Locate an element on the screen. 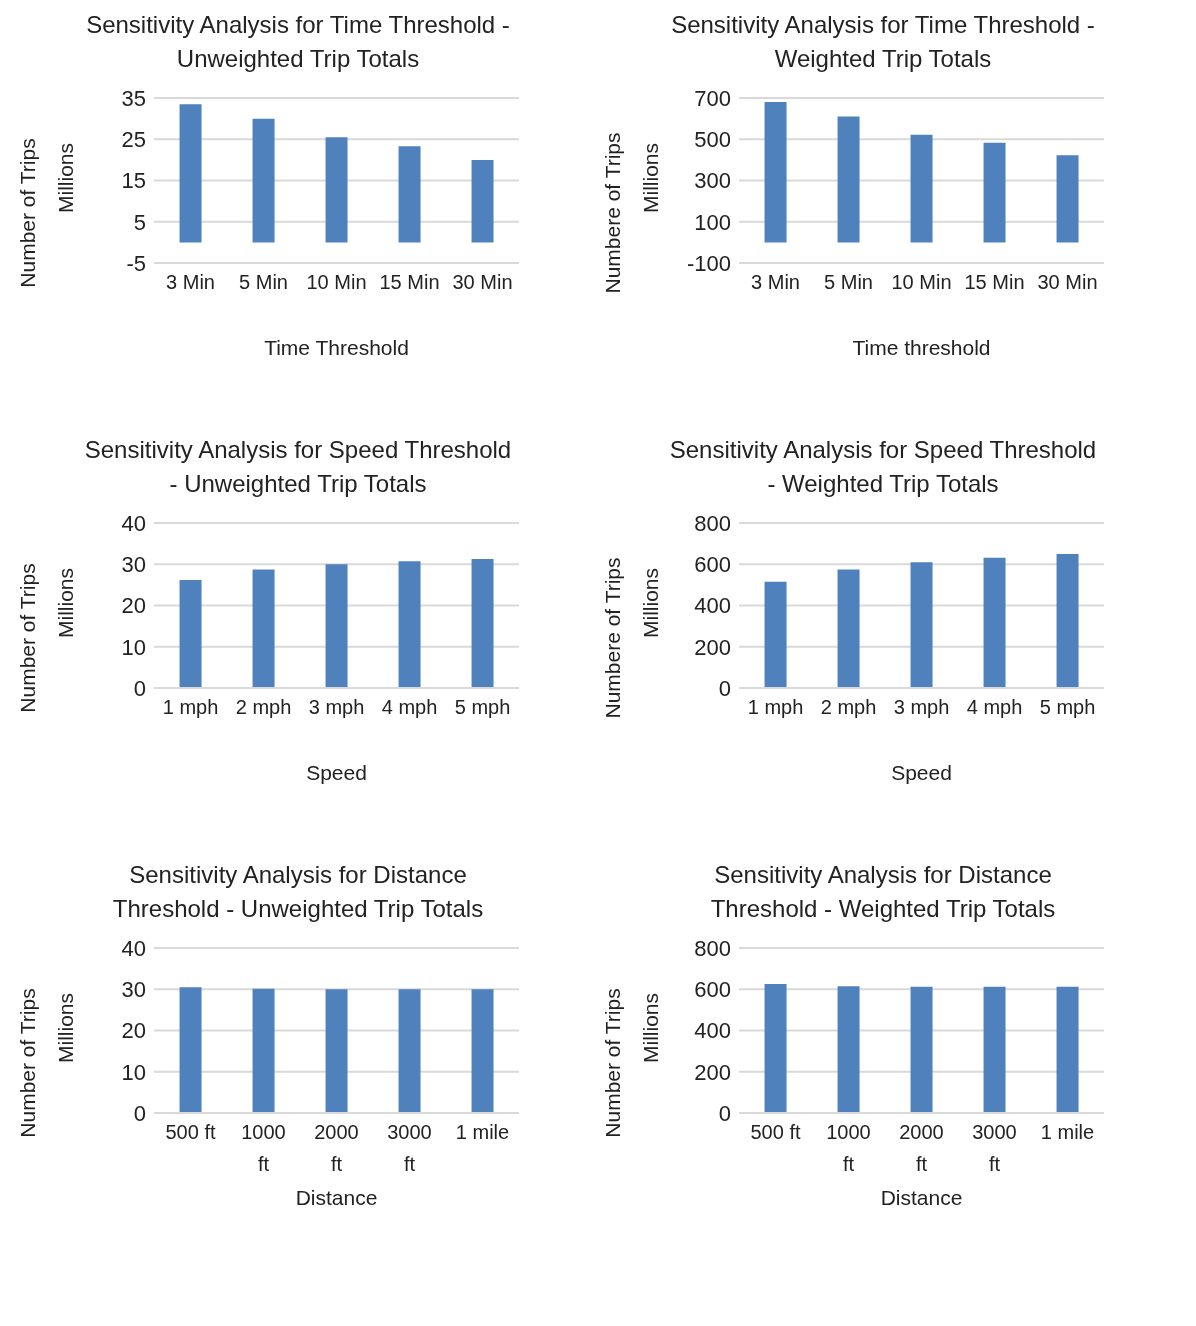 The height and width of the screenshot is (1326, 1196). y-tick-label: 300 is located at coordinates (712, 181).